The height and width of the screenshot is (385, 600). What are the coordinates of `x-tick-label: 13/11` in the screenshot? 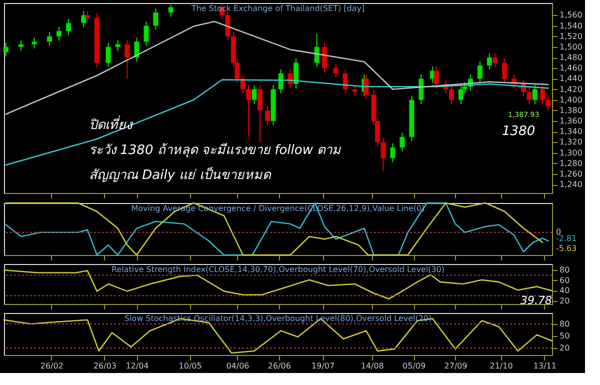 It's located at (544, 366).